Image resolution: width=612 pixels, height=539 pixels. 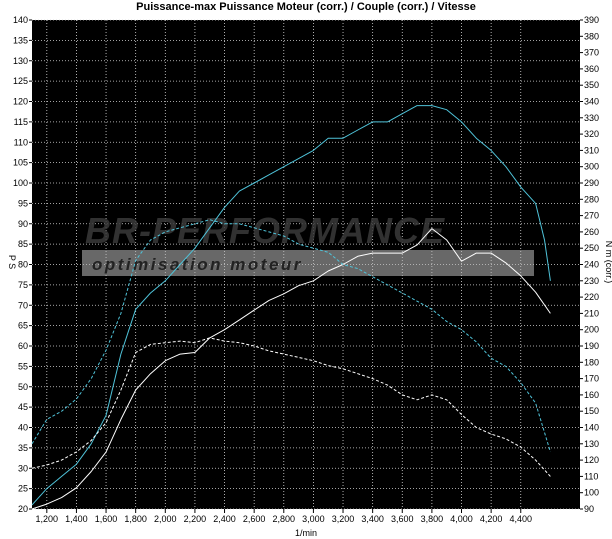 I want to click on y-left-tick-label: 125, so click(x=20, y=81).